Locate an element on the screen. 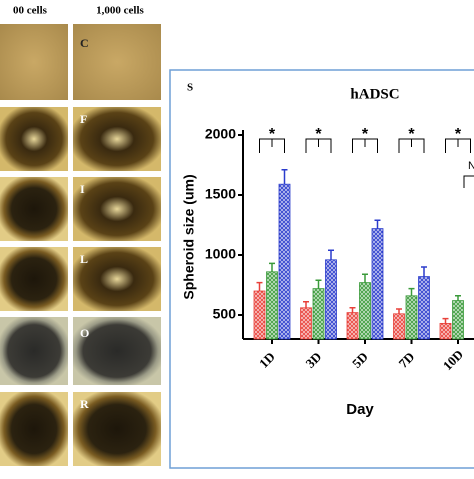 The height and width of the screenshot is (479, 474). column-header: 00 cells is located at coordinates (30, 11).